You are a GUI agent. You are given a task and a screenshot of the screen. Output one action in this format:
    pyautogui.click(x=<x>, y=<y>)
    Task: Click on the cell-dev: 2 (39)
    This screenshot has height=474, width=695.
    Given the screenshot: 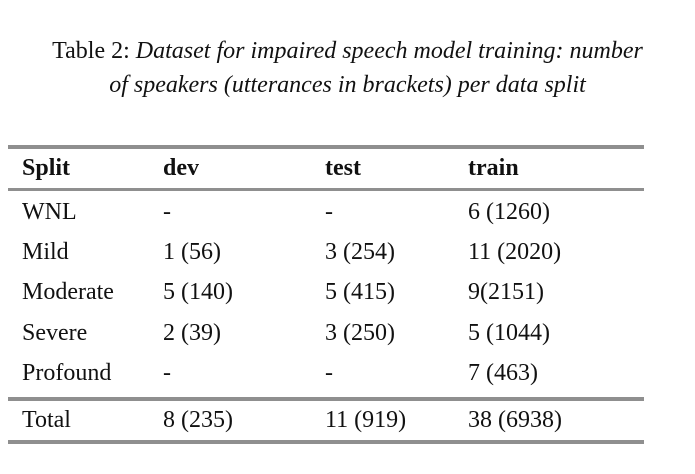 What is the action you would take?
    pyautogui.click(x=192, y=332)
    